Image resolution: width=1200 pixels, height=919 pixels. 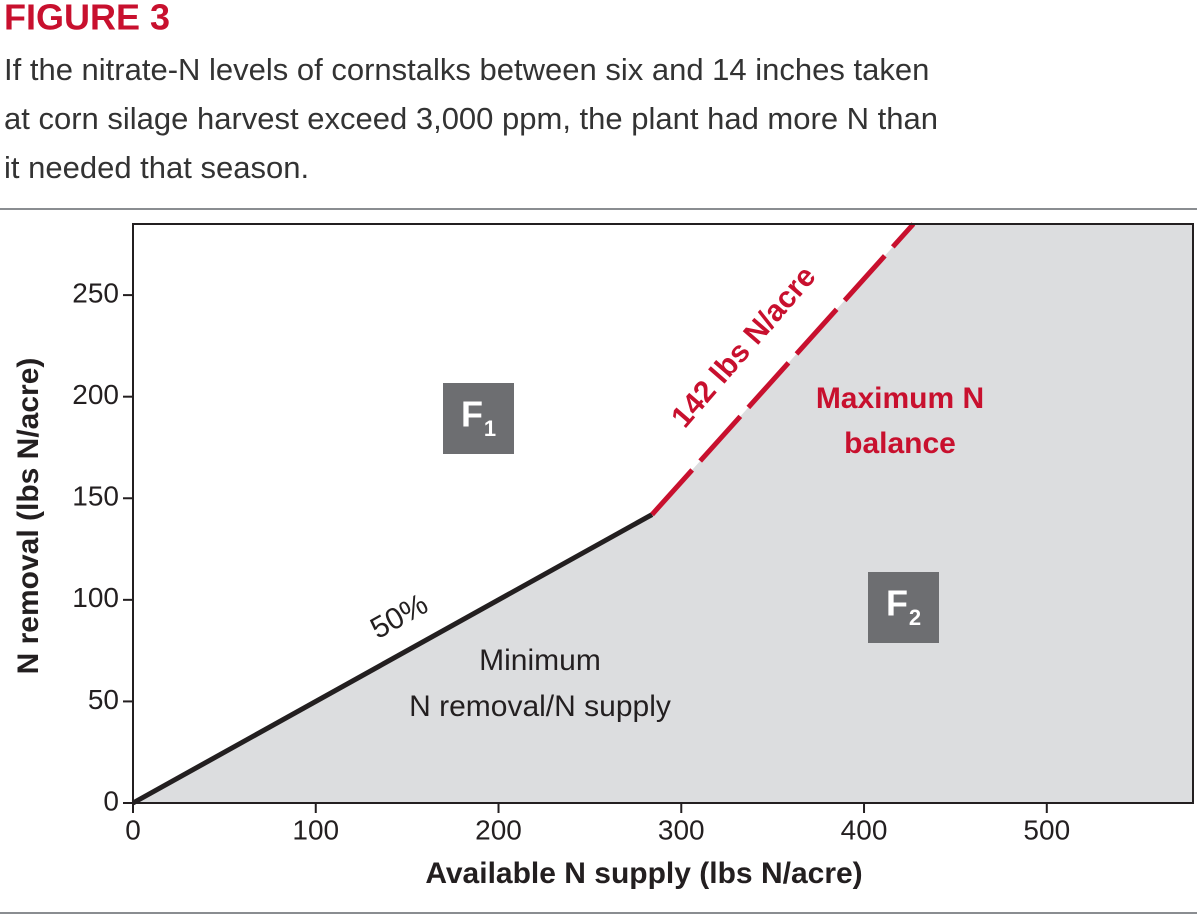 I want to click on y-tick-label: 200, so click(x=95, y=394).